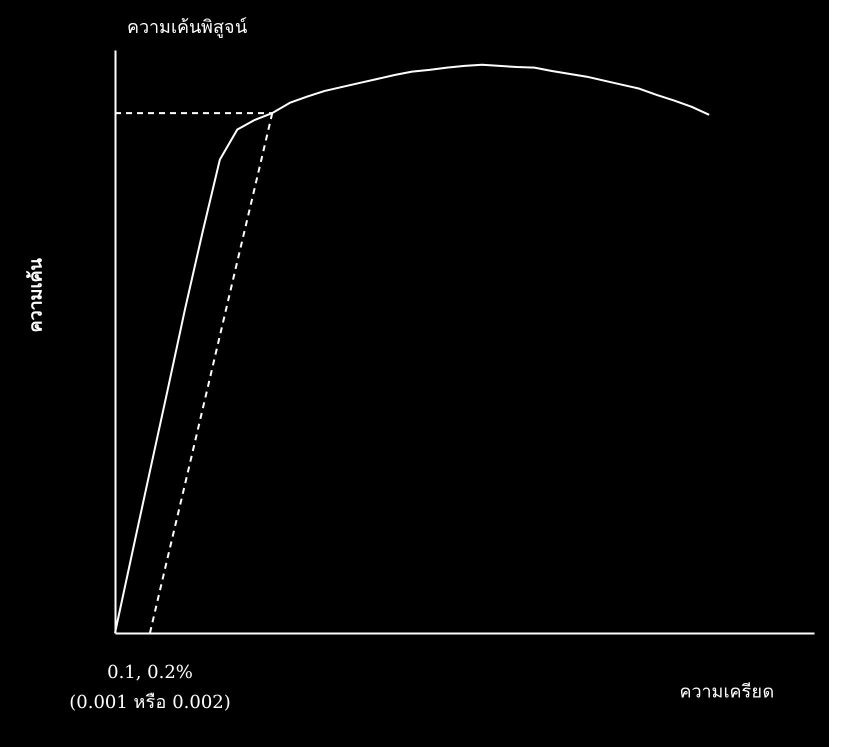  Describe the element at coordinates (727, 692) in the screenshot. I see `x-axis-title: ความเครียด` at that location.